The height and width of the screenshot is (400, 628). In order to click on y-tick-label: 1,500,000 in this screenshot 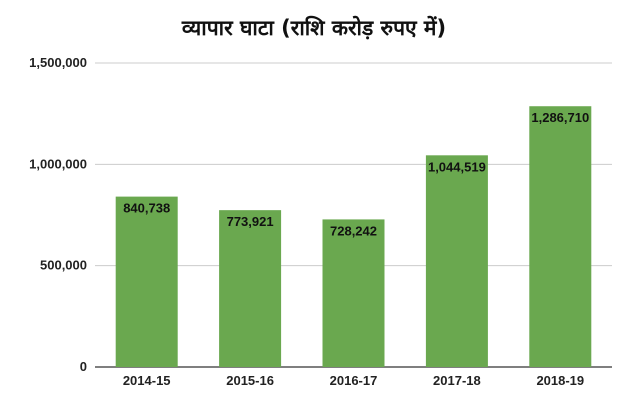, I will do `click(58, 62)`.